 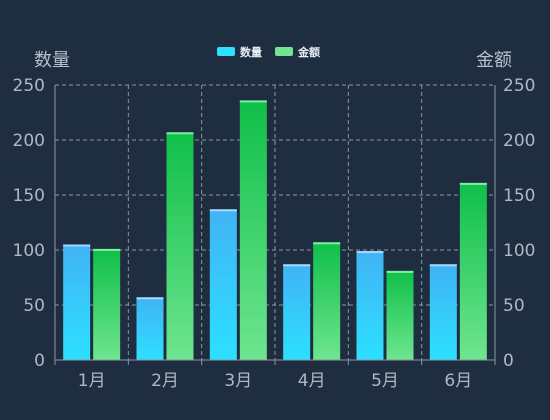 I want to click on x-tick-label: 6月, so click(x=458, y=381).